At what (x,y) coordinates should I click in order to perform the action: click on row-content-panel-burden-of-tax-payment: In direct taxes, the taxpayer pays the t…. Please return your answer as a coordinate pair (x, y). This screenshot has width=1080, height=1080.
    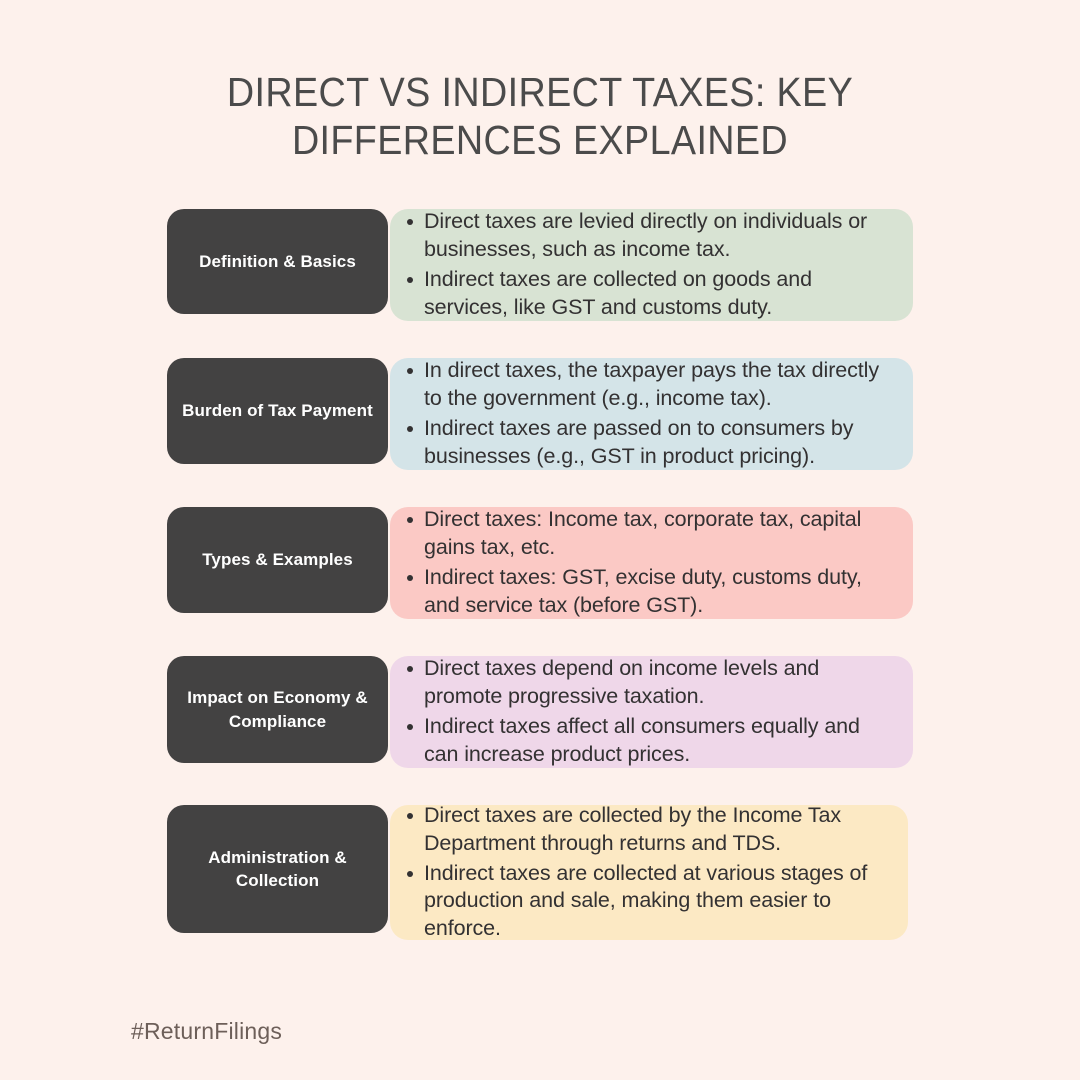
    Looking at the image, I should click on (651, 414).